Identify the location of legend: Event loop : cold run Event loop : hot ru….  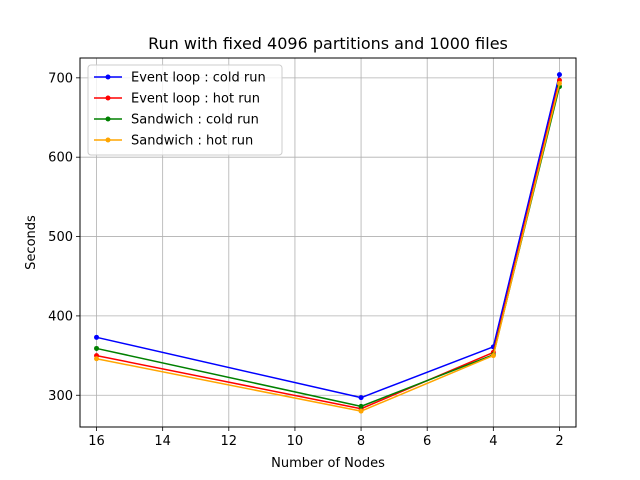
(185, 110).